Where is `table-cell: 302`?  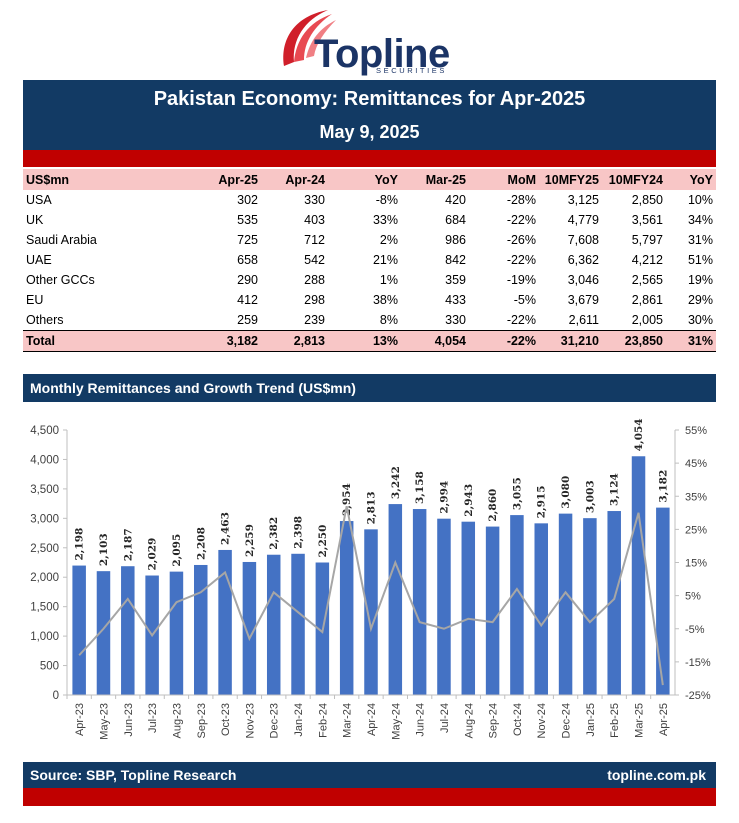 table-cell: 302 is located at coordinates (247, 200).